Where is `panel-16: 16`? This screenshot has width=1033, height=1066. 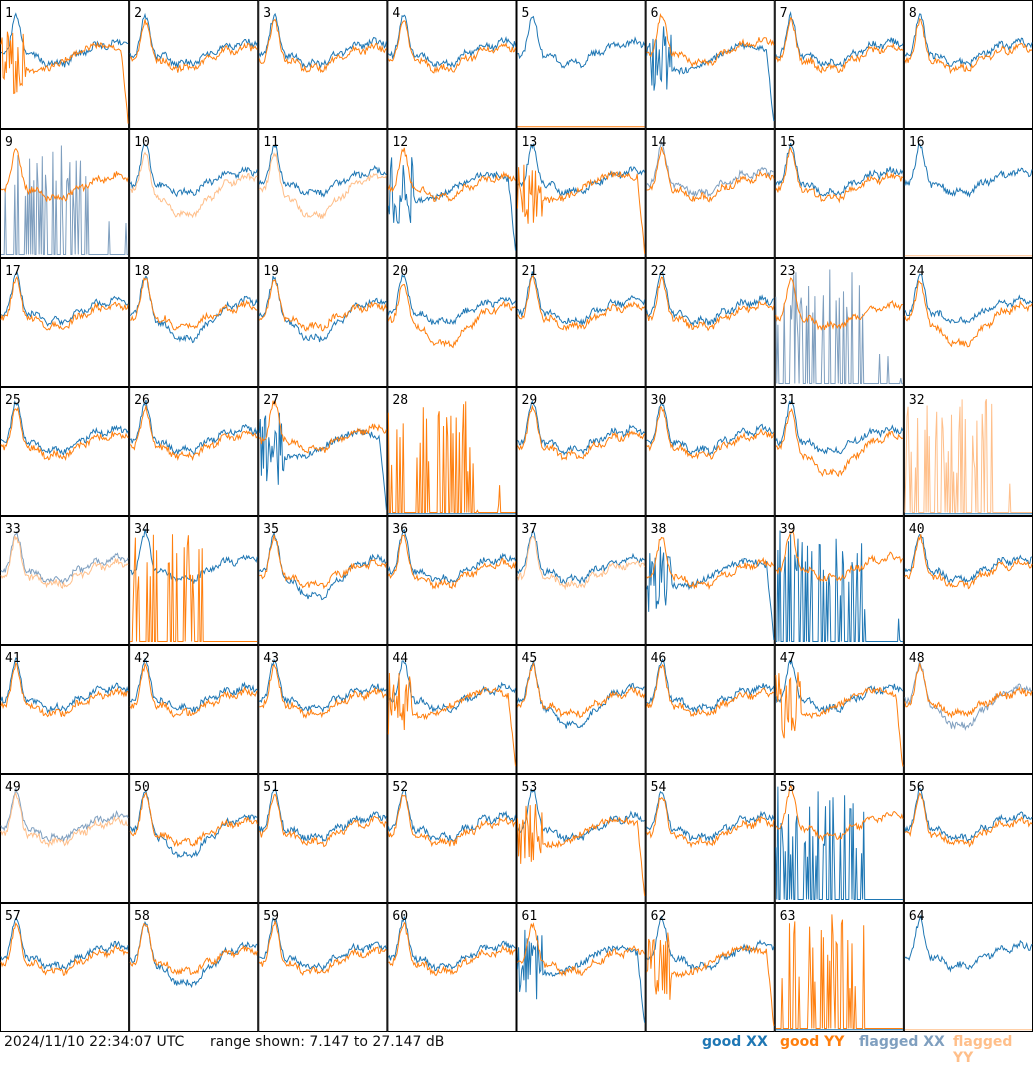
panel-16: 16 is located at coordinates (968, 193).